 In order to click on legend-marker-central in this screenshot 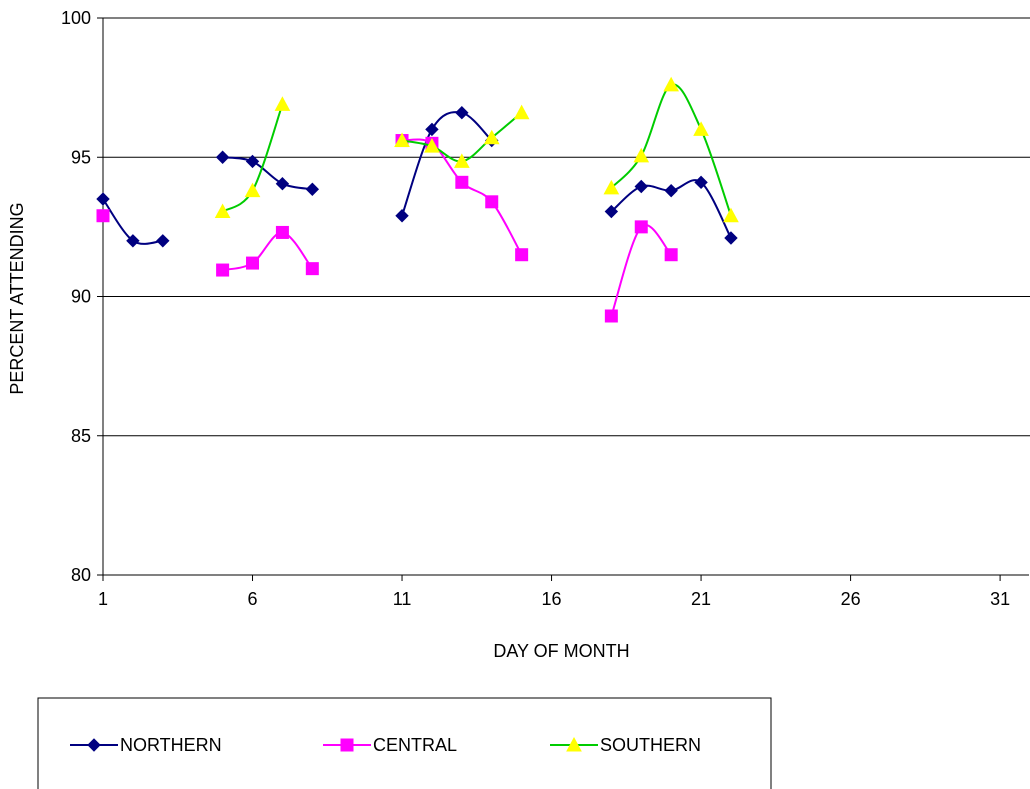, I will do `click(347, 745)`.